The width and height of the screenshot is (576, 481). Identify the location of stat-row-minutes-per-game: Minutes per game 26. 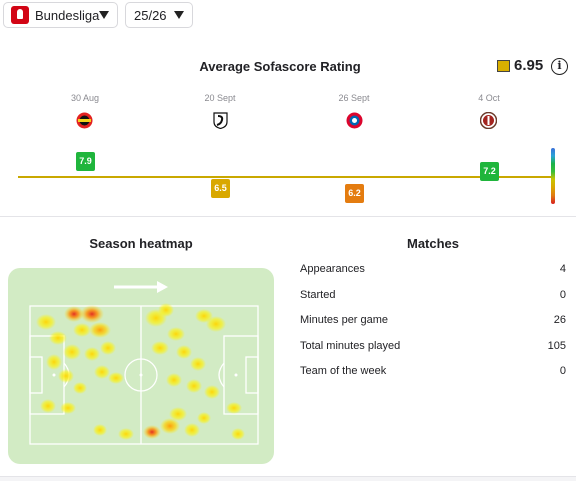
(433, 320).